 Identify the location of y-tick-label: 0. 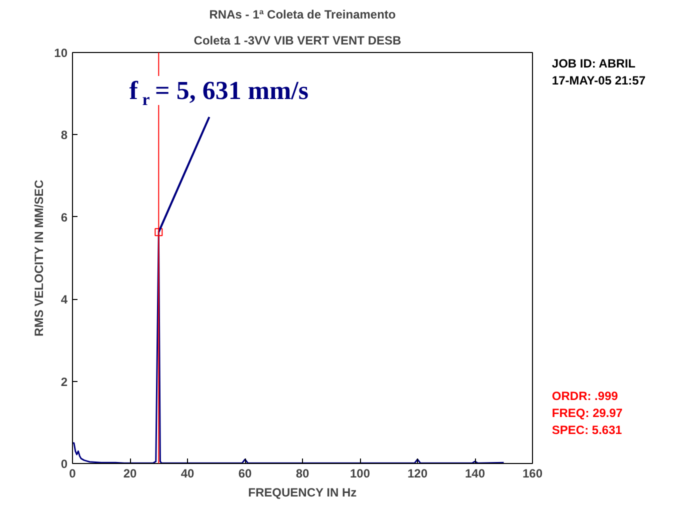
(64, 464).